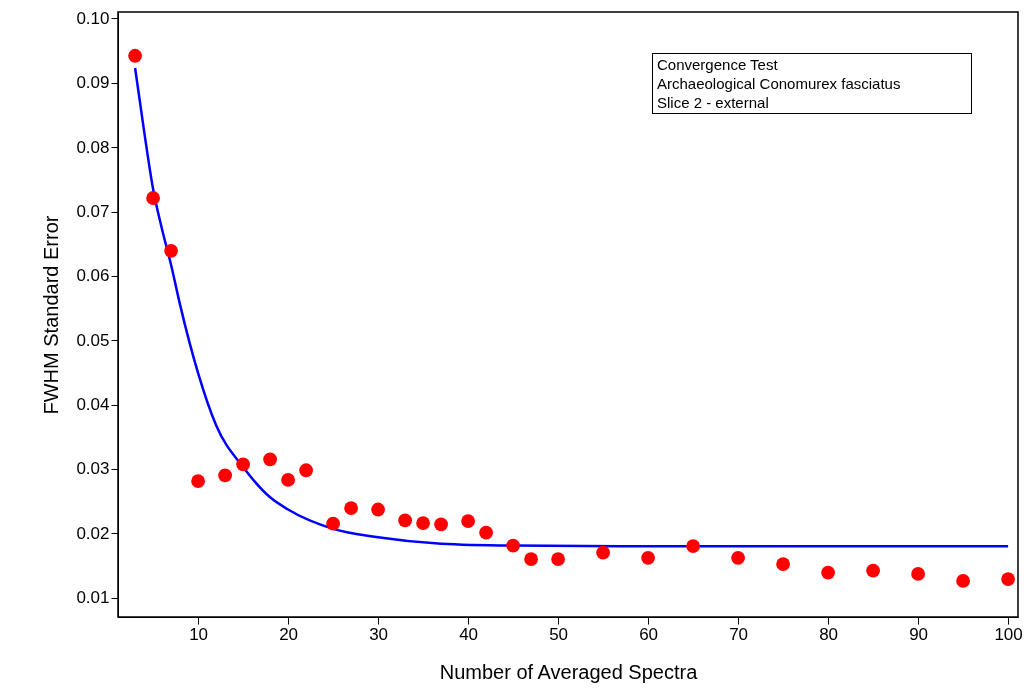 The width and height of the screenshot is (1031, 693). Describe the element at coordinates (93, 405) in the screenshot. I see `y-tick-label: 0.04` at that location.